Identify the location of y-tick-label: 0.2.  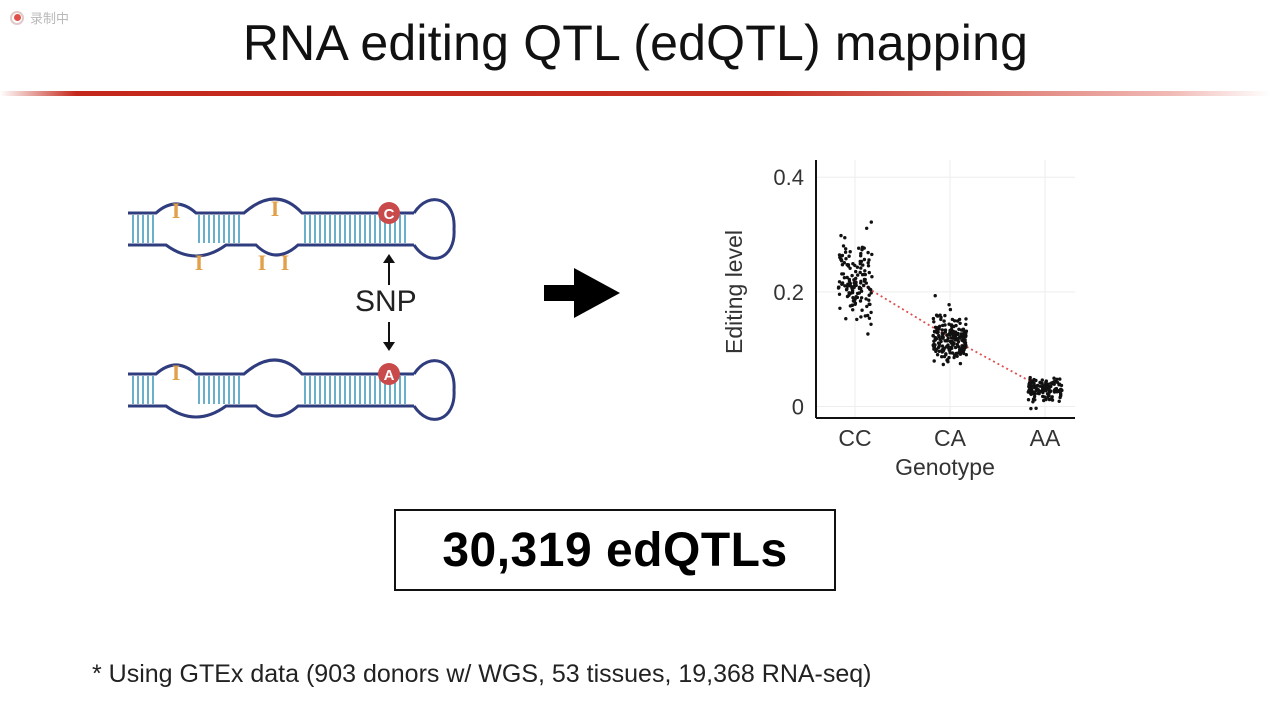
(788, 292).